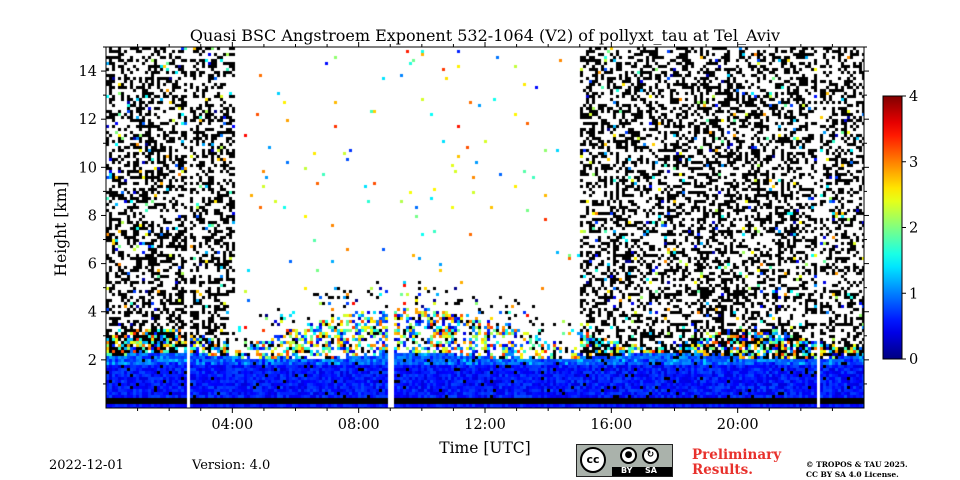 The image size is (960, 480). Describe the element at coordinates (86, 465) in the screenshot. I see `date-text: 2022-12-01` at that location.